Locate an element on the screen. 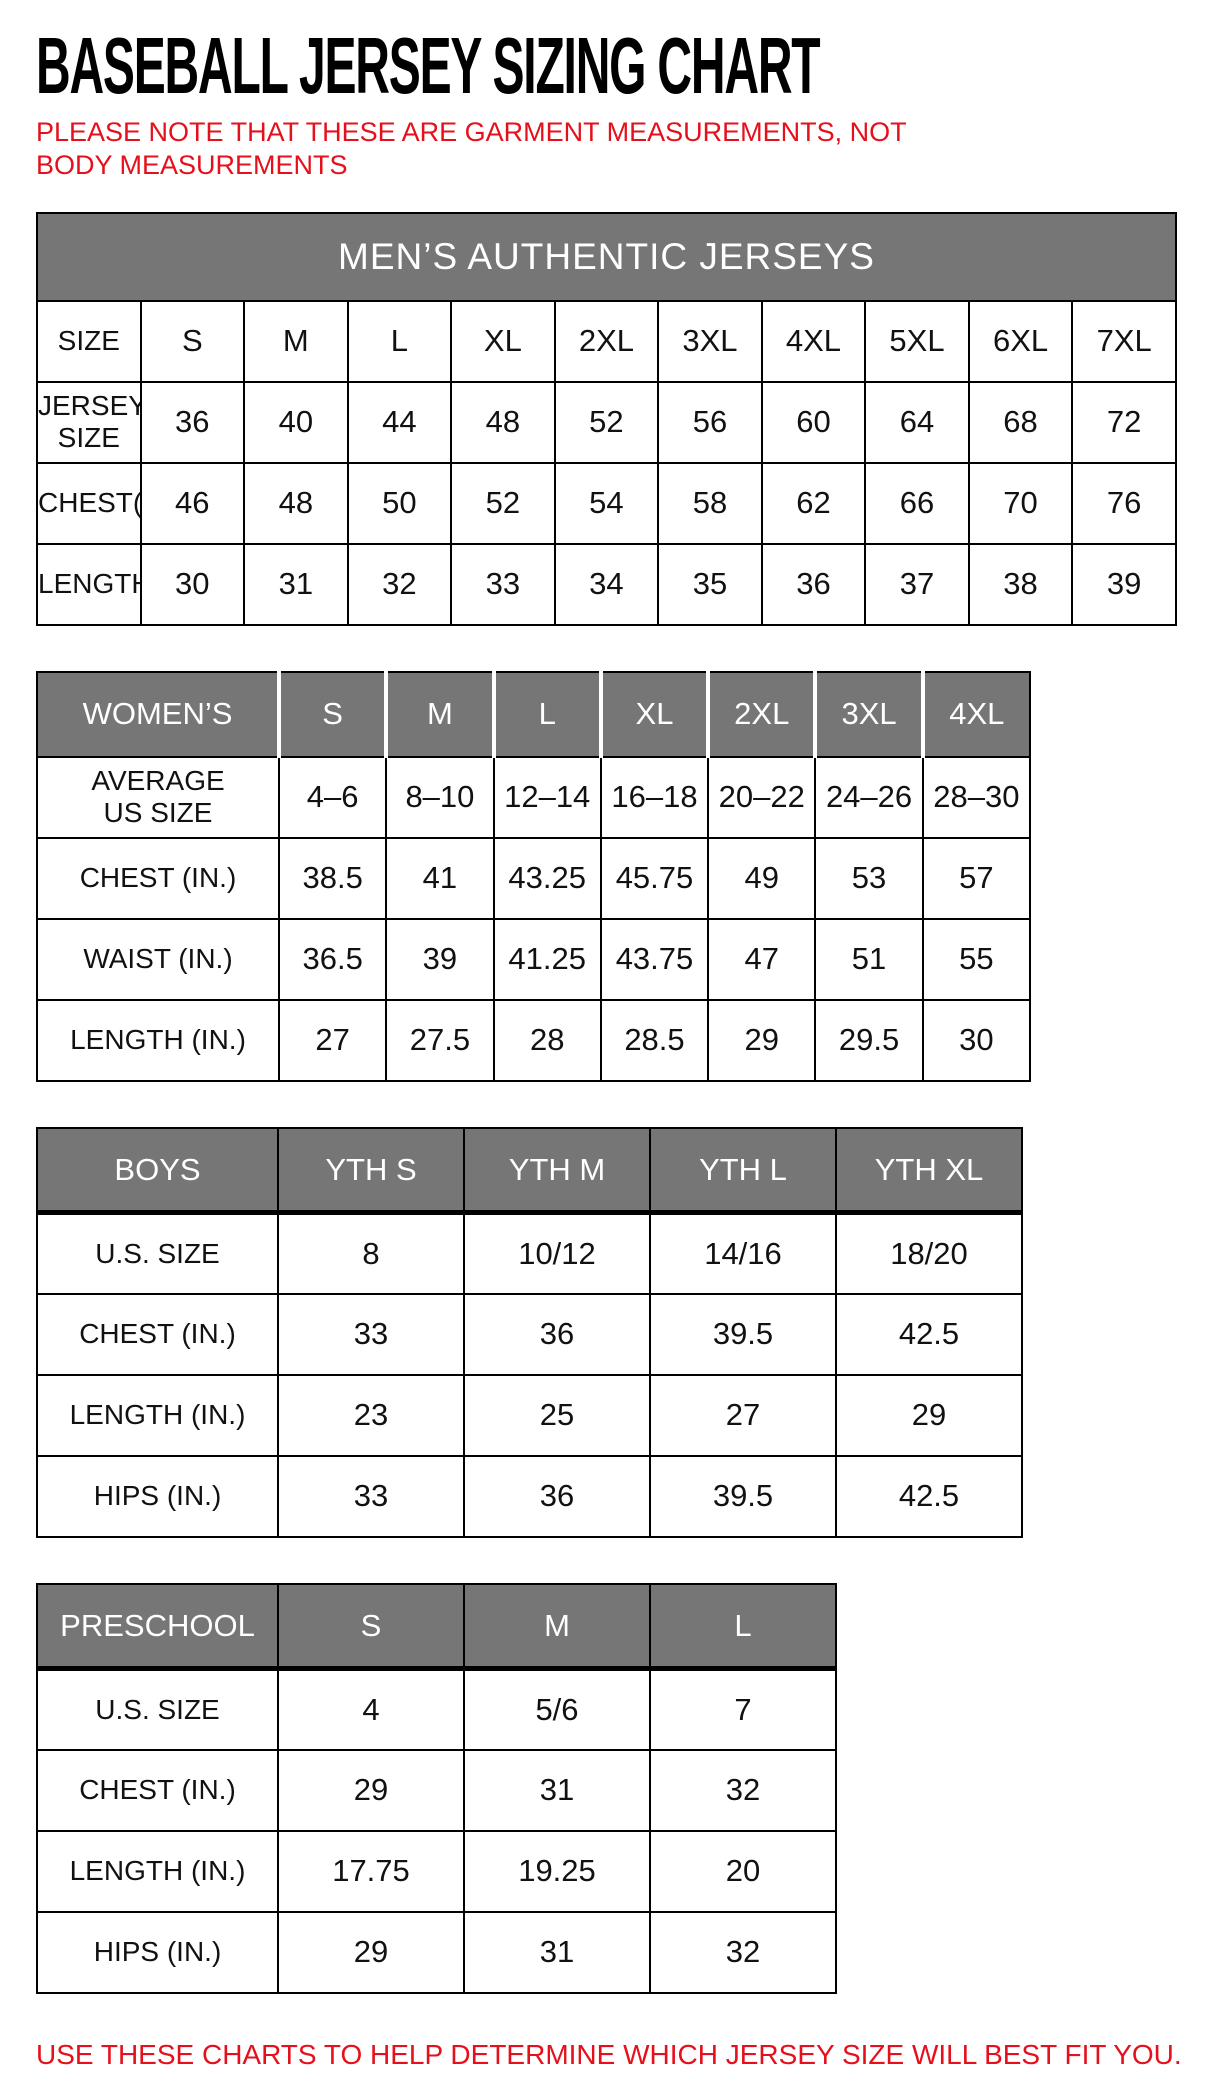  value-cell: 50 is located at coordinates (399, 503).